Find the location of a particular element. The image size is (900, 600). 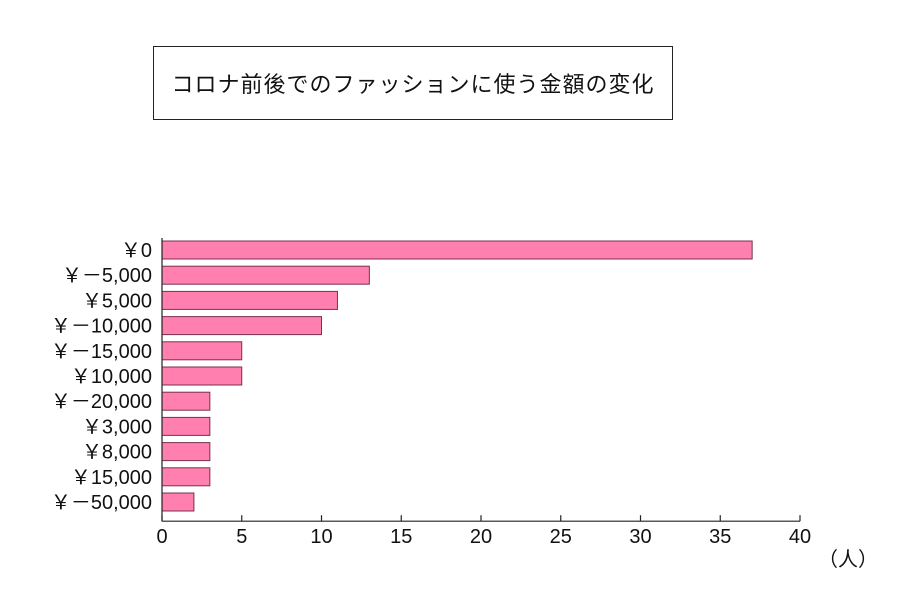

category-label-4: ￥－15,000 is located at coordinates (101, 352).